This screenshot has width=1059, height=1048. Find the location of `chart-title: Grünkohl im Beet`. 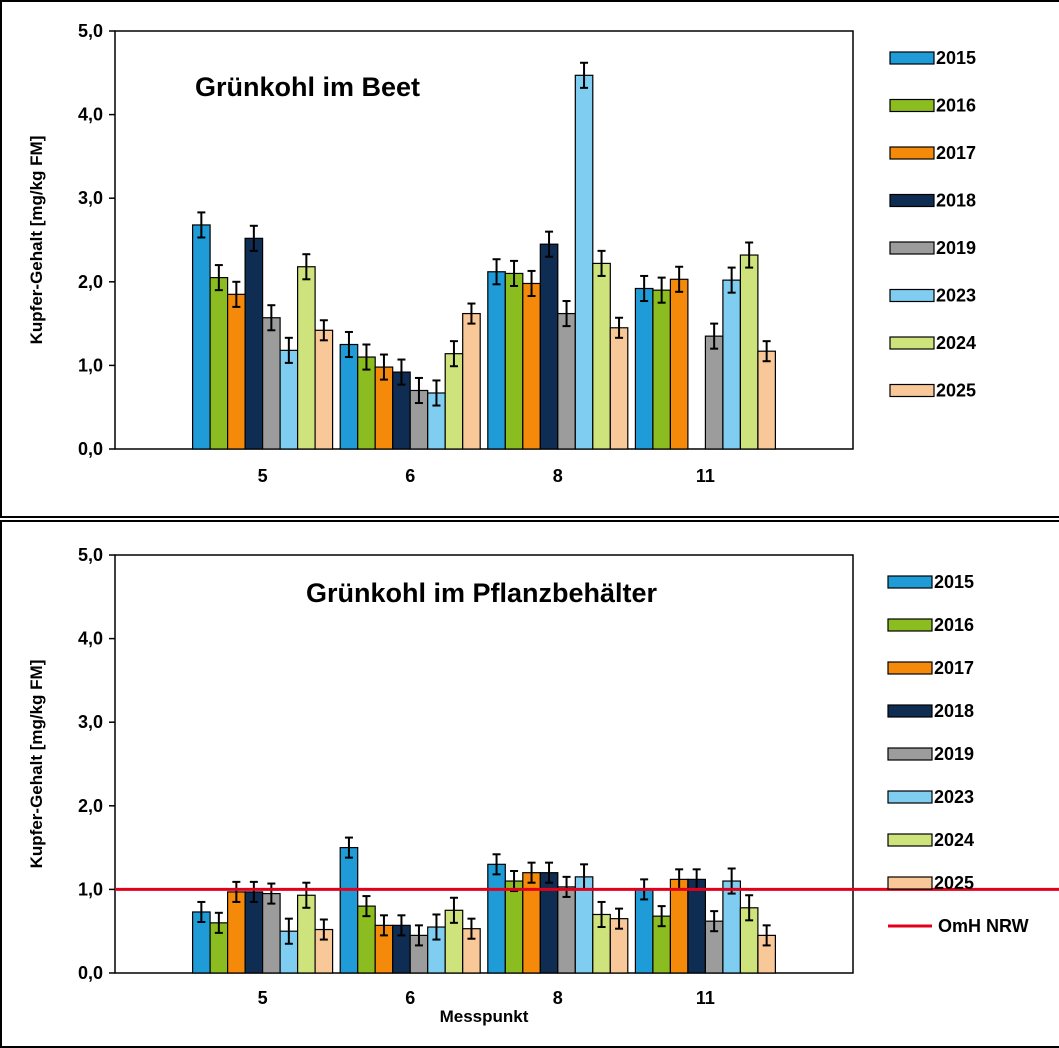

chart-title: Grünkohl im Beet is located at coordinates (307, 87).